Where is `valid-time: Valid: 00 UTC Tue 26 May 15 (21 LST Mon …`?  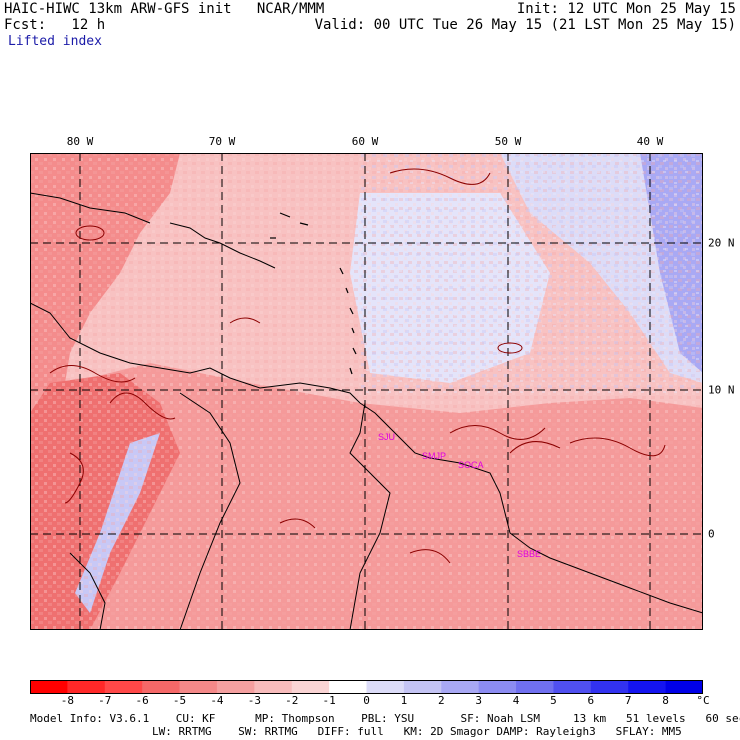 valid-time: Valid: 00 UTC Tue 26 May 15 (21 LST Mon … is located at coordinates (525, 25).